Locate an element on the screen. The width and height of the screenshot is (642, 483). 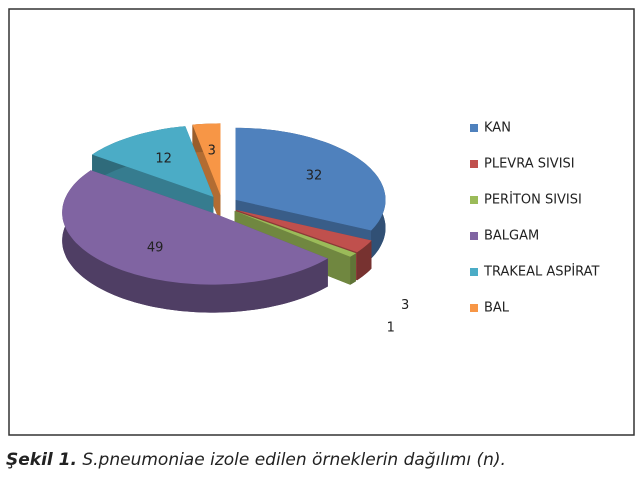
legend-label: PLEVRA SIVISI is located at coordinates (529, 164).